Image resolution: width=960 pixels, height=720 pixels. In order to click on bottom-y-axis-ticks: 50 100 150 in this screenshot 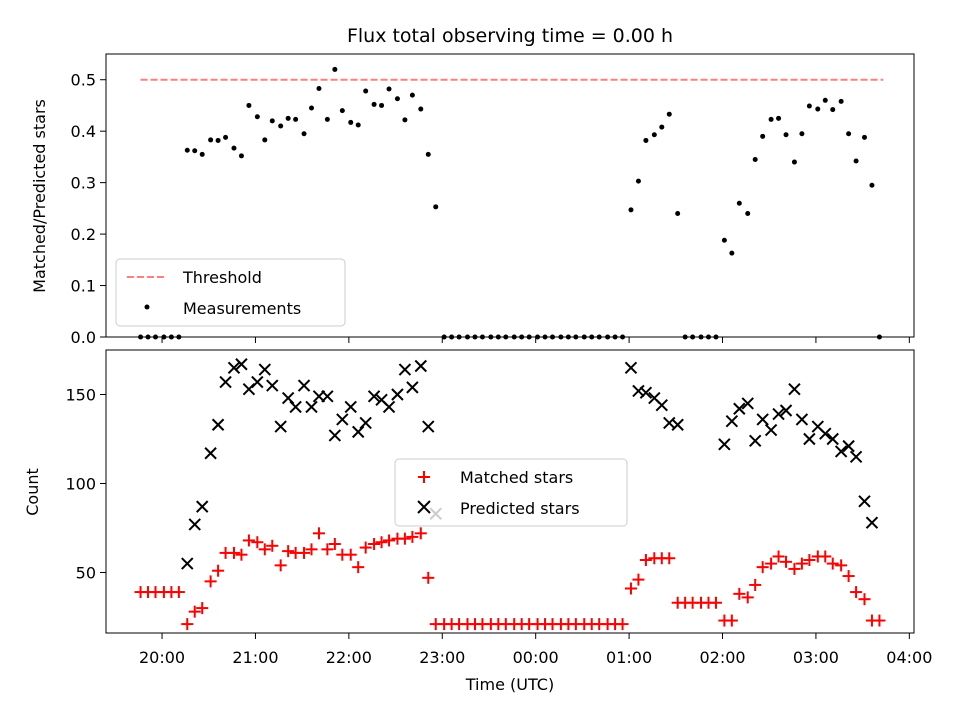, I will do `click(85, 483)`.